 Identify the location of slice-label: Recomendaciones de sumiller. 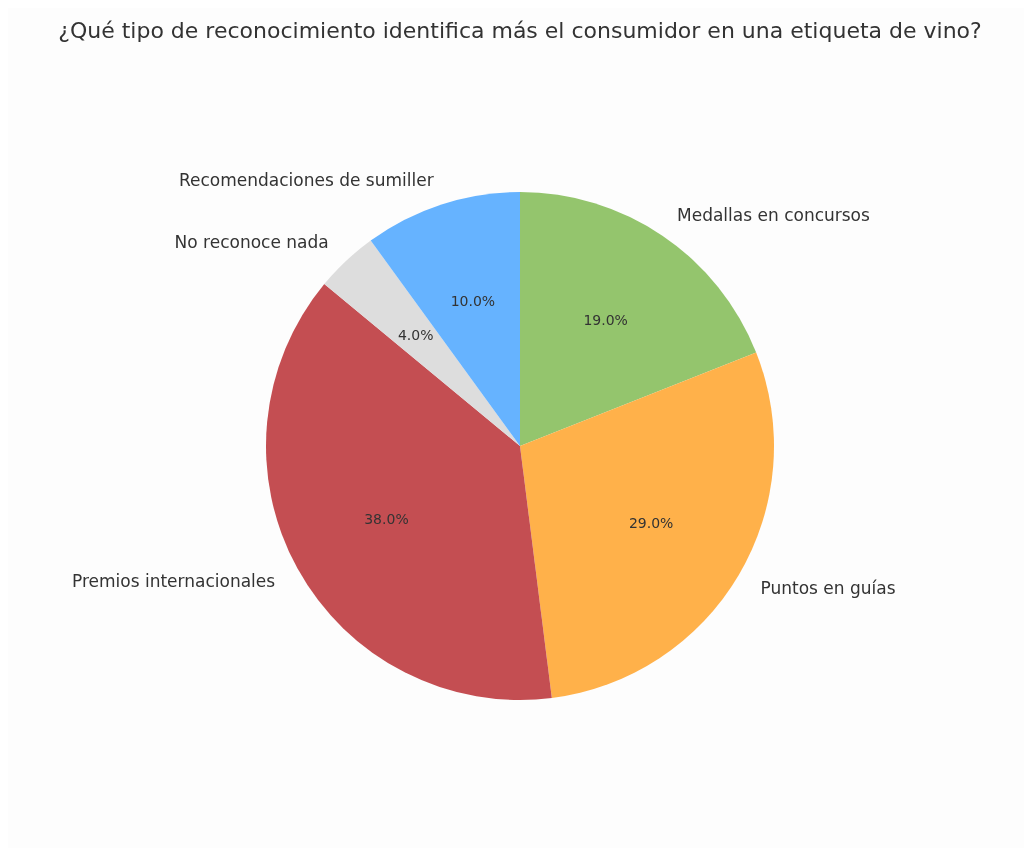
(306, 180).